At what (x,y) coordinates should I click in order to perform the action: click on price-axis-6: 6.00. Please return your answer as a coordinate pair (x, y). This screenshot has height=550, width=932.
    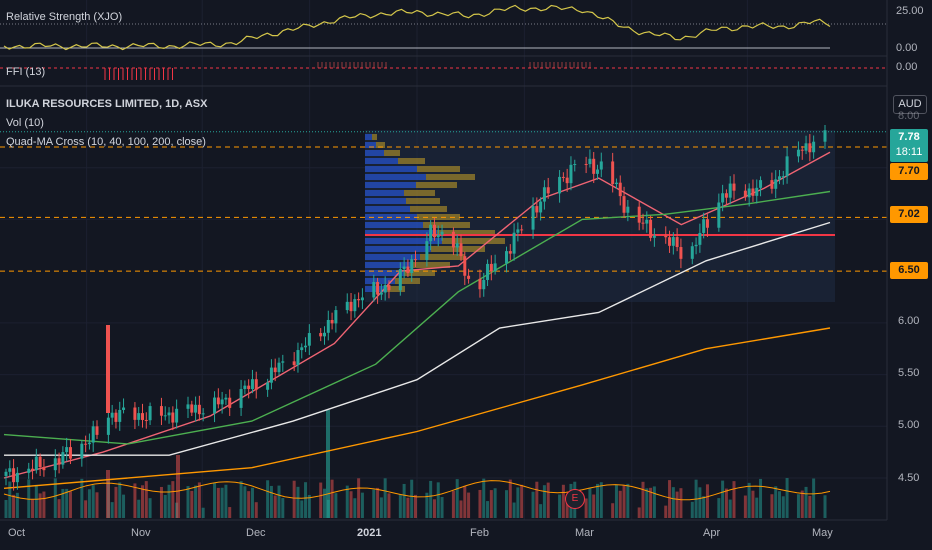
    Looking at the image, I should click on (909, 321).